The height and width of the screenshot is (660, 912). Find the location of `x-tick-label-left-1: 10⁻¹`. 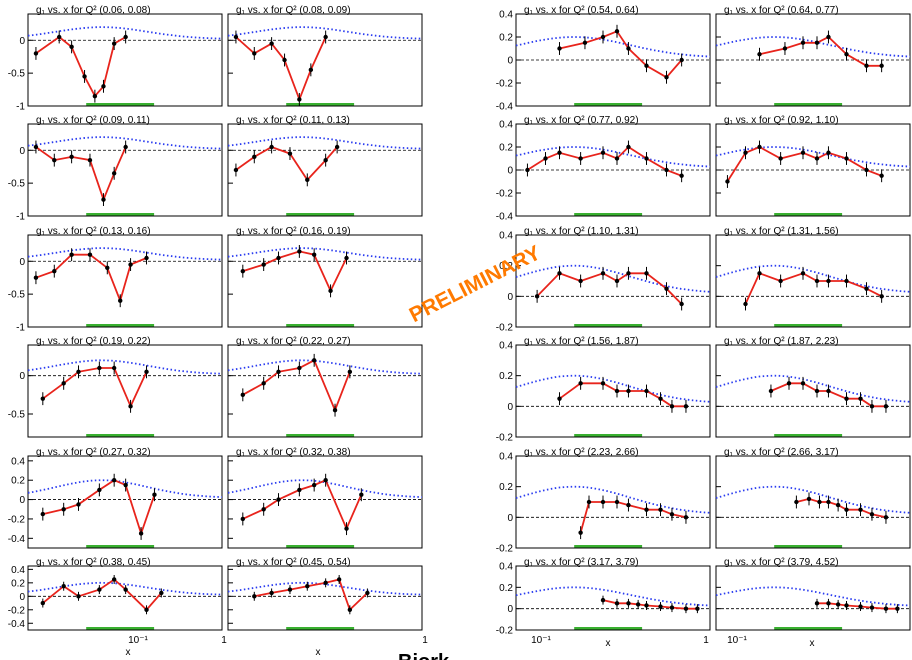

x-tick-label-left-1: 10⁻¹ is located at coordinates (138, 640).